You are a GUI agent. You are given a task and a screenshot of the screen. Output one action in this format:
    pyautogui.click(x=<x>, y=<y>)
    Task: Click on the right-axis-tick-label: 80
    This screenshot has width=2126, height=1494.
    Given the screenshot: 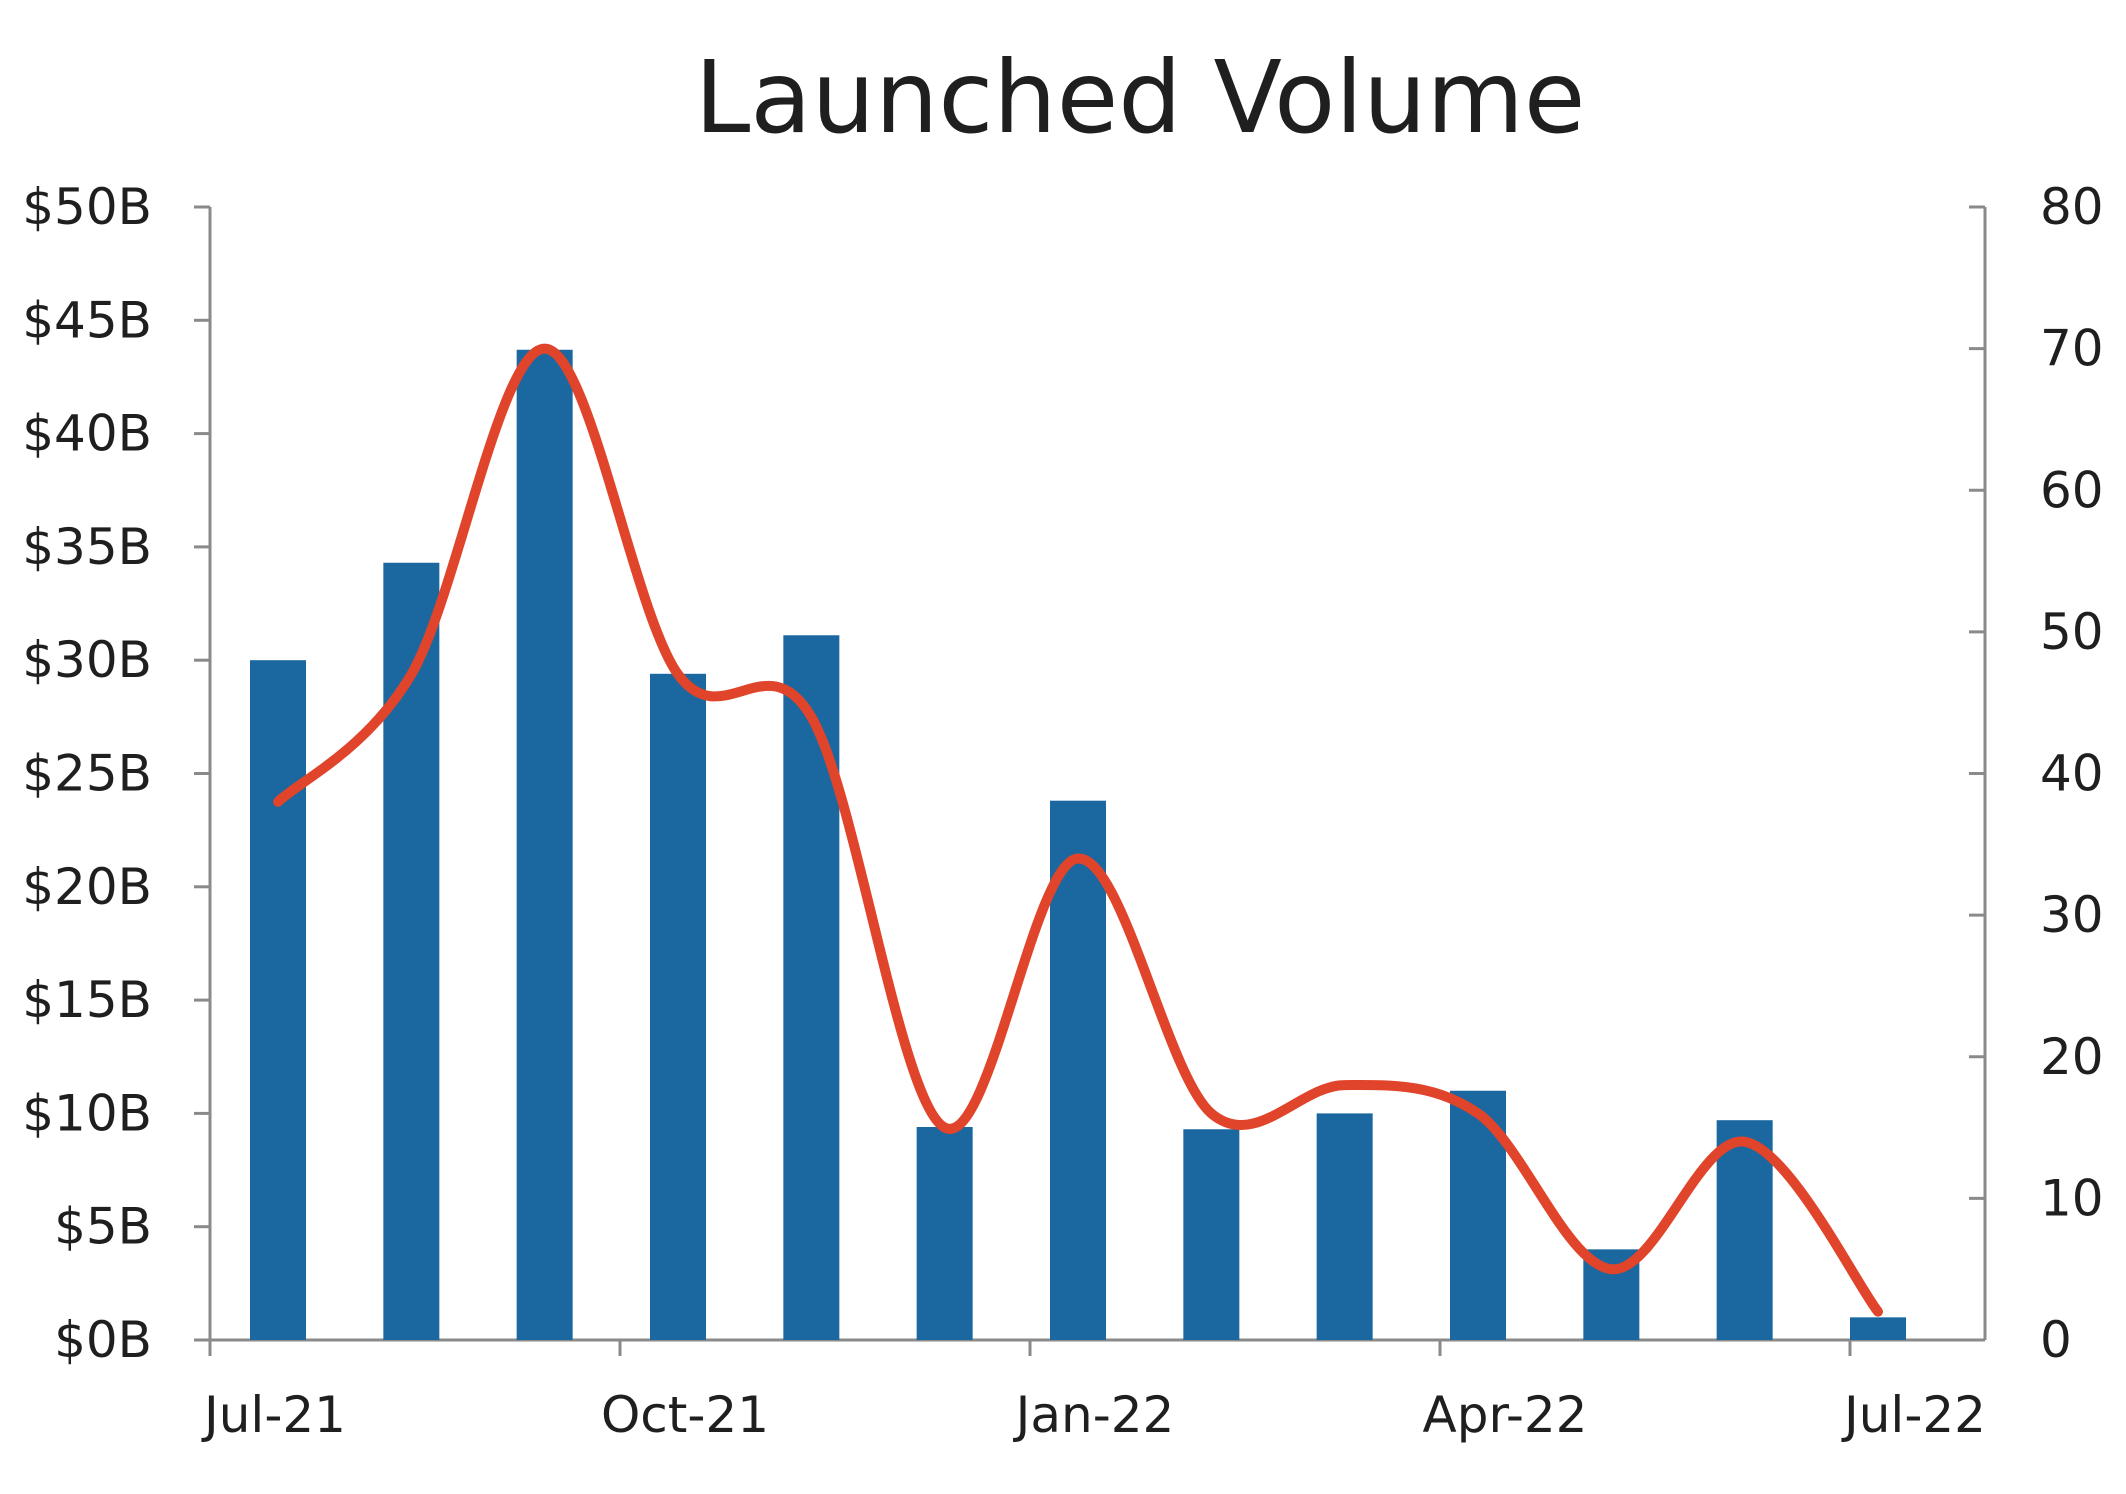 What is the action you would take?
    pyautogui.click(x=2072, y=207)
    